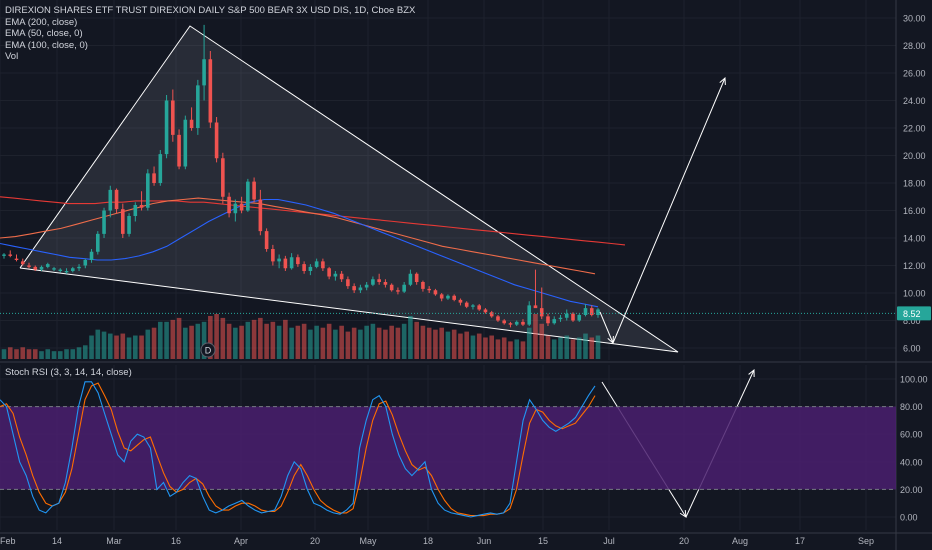  What do you see at coordinates (448, 448) in the screenshot?
I see `stoch-overbought-oversold-band` at bounding box center [448, 448].